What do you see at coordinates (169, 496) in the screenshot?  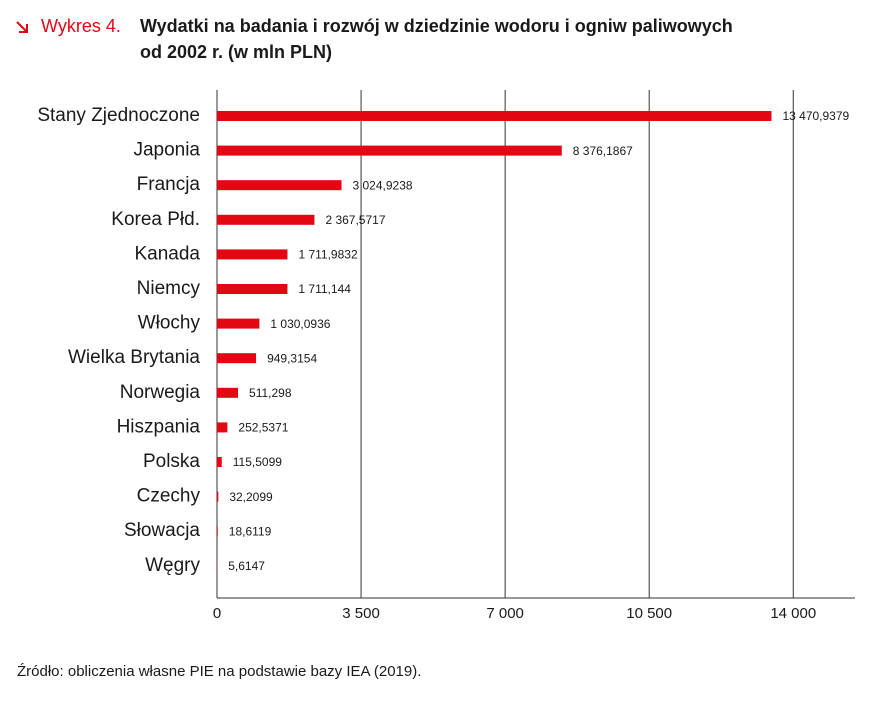 I see `y-tick-label: Czechy` at bounding box center [169, 496].